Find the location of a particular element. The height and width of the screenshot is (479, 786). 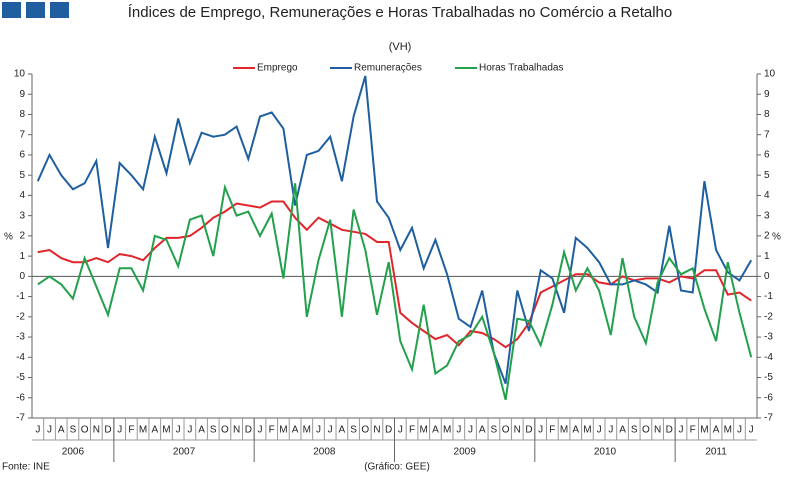

y2-tick-label: -6 is located at coordinates (768, 397).